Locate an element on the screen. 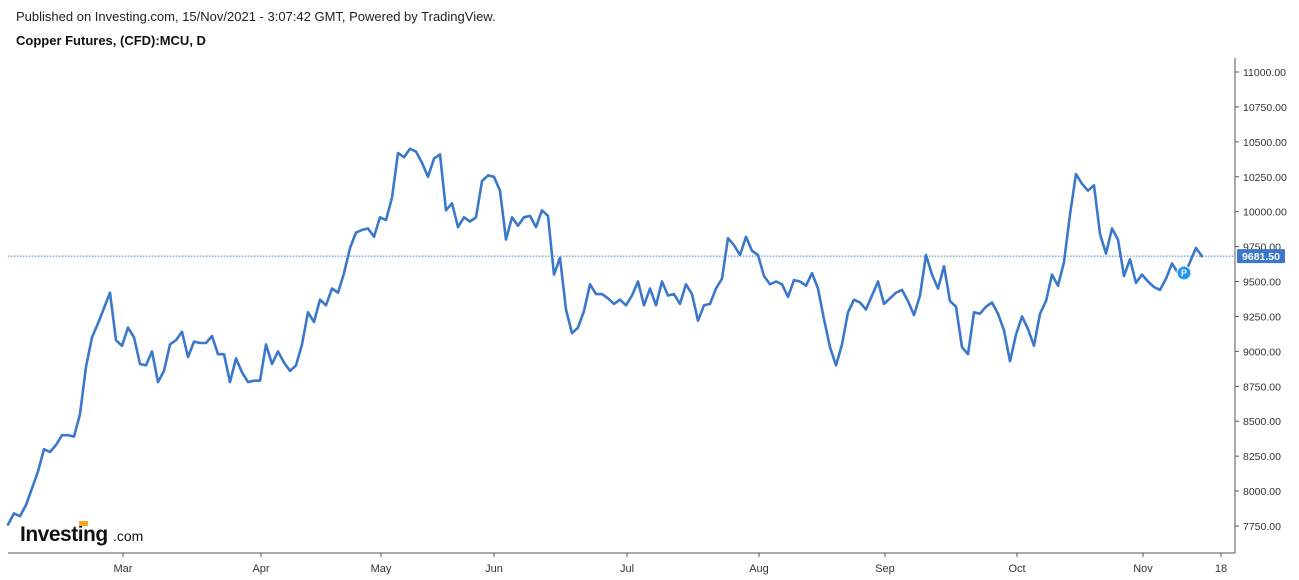 The width and height of the screenshot is (1299, 580). p-marker: P is located at coordinates (1184, 273).